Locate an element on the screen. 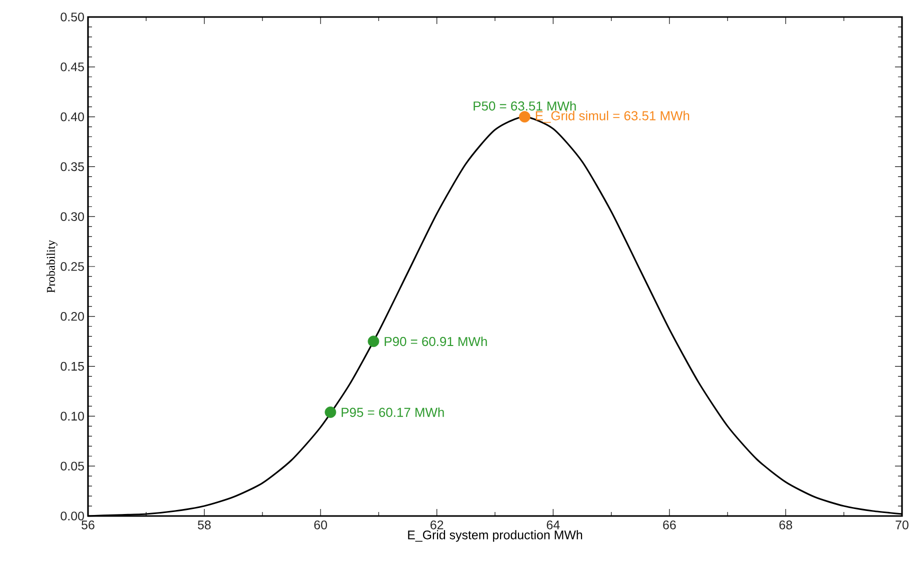 The image size is (914, 571). annotation: P50 = 63.51 MWh is located at coordinates (525, 106).